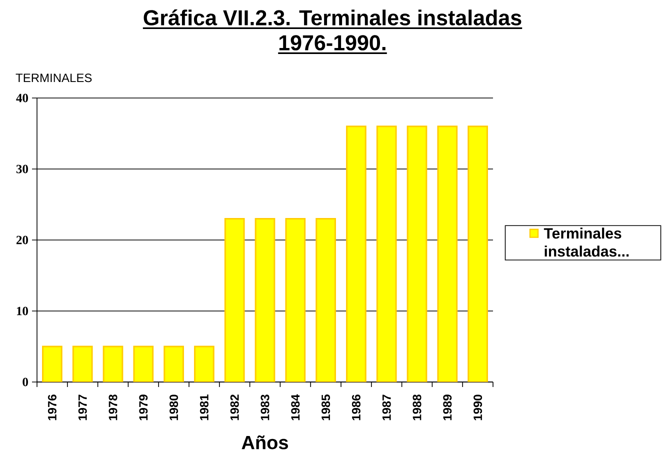 This screenshot has width=663, height=452. I want to click on x-tick-label: 1983, so click(265, 407).